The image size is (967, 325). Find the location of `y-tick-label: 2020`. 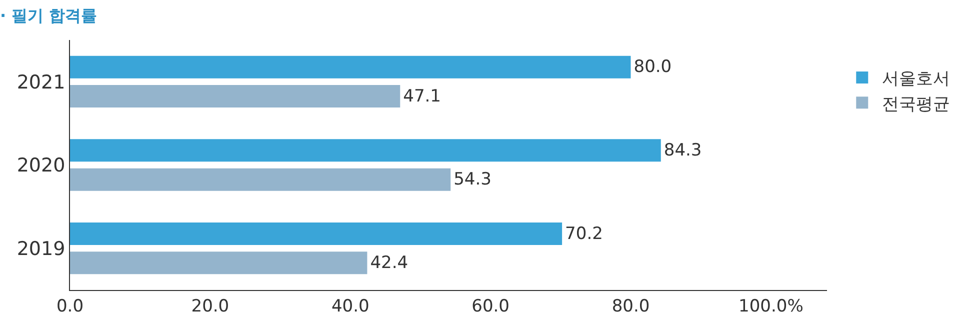

y-tick-label: 2020 is located at coordinates (41, 165).